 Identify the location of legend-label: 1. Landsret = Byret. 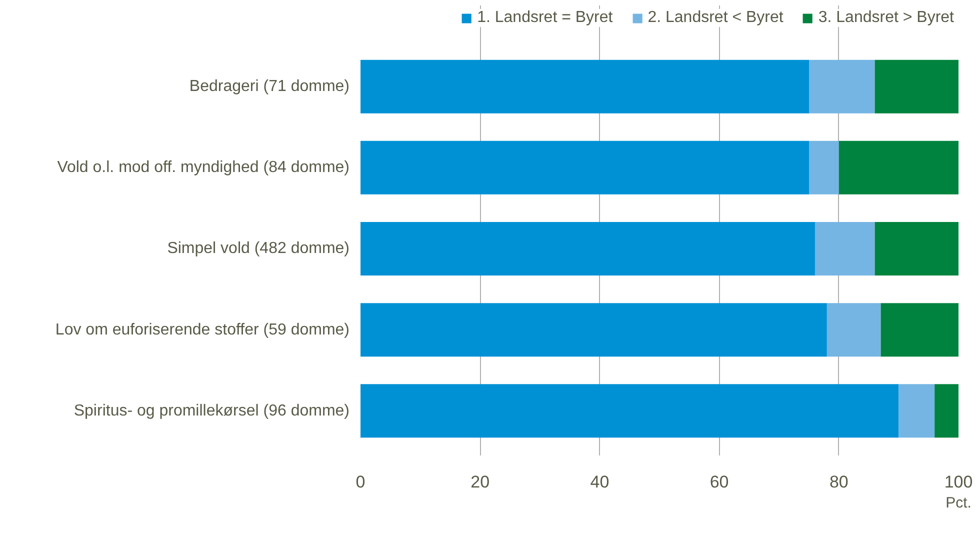
(545, 18).